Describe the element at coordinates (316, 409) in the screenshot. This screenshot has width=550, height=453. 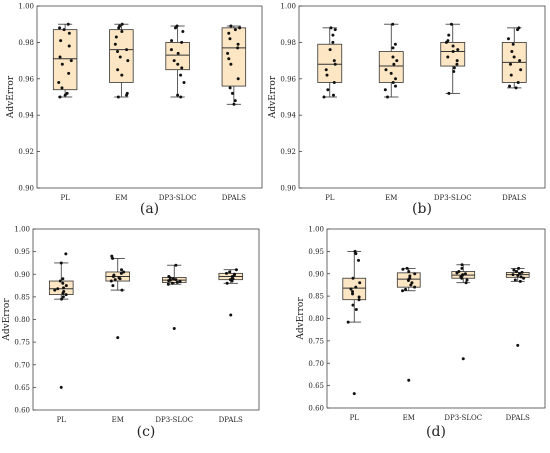
I see `y-tick-label: 0.60` at that location.